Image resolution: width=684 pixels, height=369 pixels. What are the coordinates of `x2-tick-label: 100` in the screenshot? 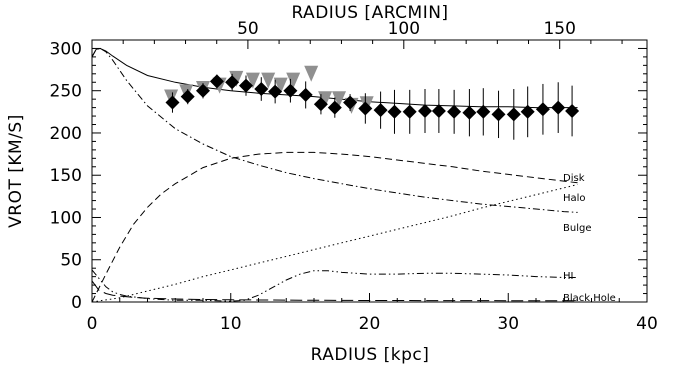 It's located at (404, 29).